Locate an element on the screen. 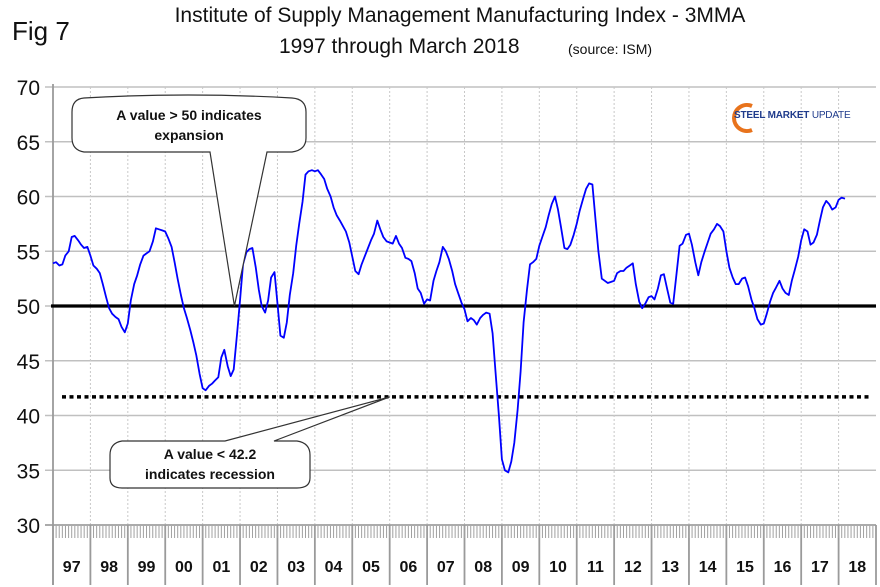 Image resolution: width=880 pixels, height=587 pixels. x-tick-label: 02 is located at coordinates (259, 567).